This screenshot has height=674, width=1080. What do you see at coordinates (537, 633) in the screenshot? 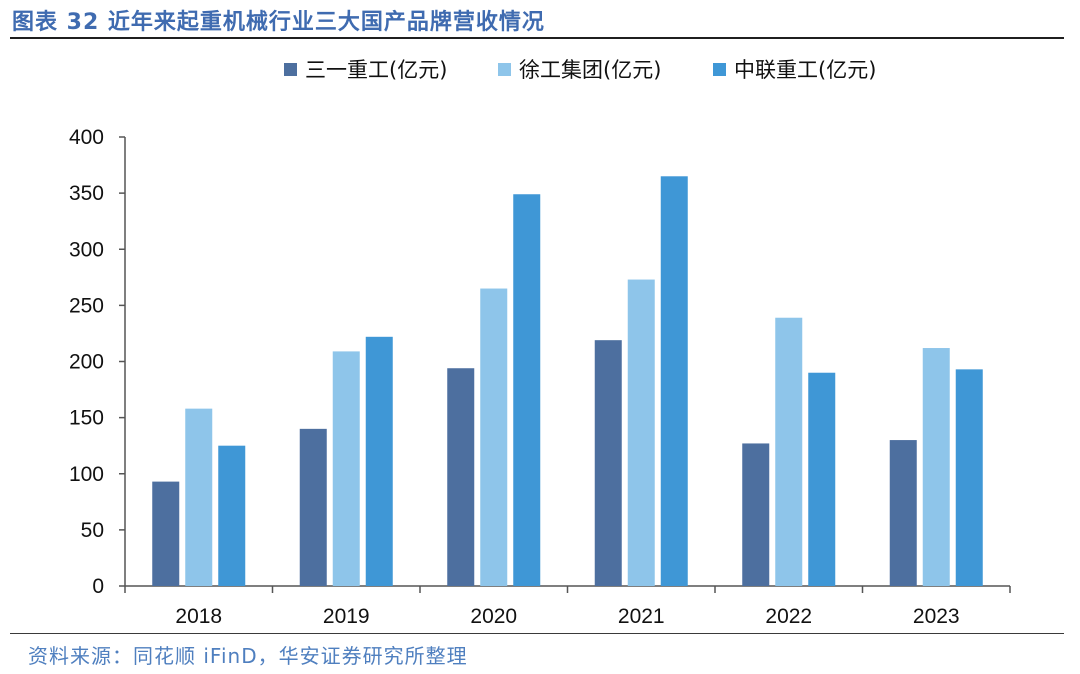
I see `bottom-rule` at bounding box center [537, 633].